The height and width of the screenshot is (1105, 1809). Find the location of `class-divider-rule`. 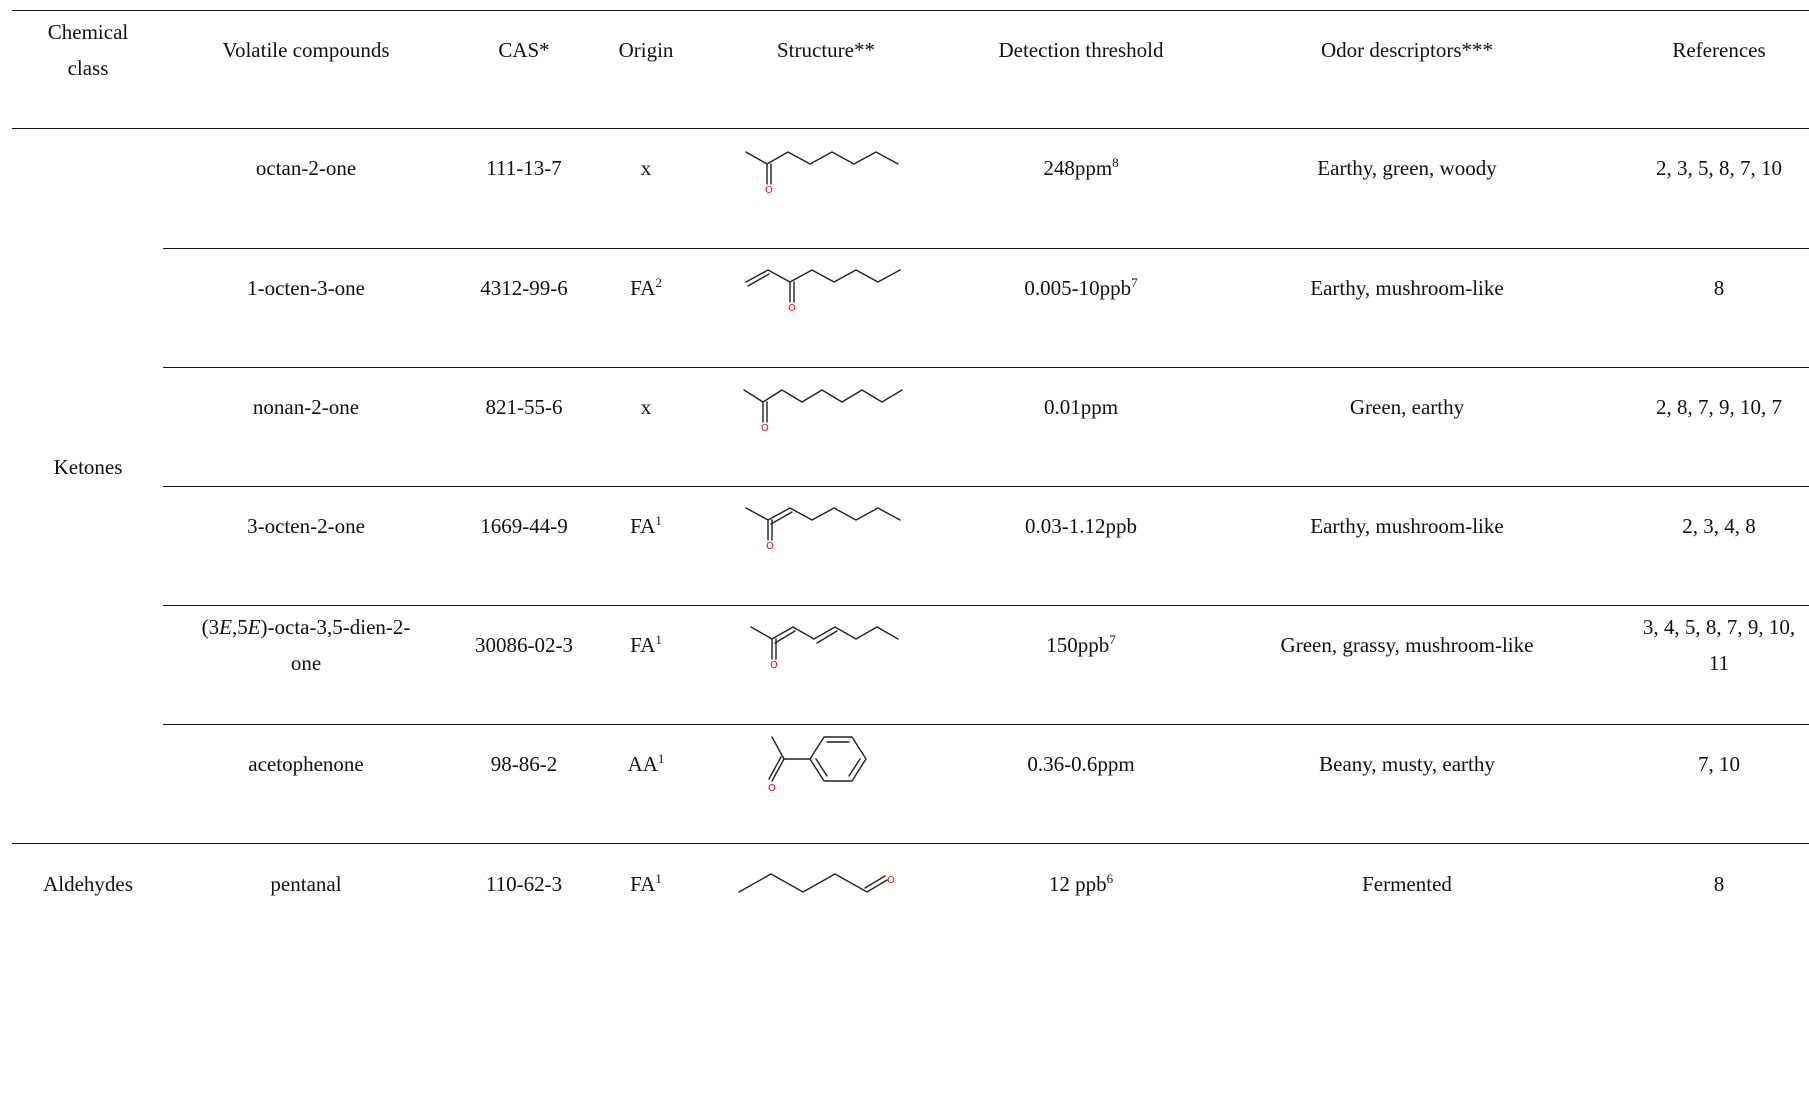

class-divider-rule is located at coordinates (910, 843).